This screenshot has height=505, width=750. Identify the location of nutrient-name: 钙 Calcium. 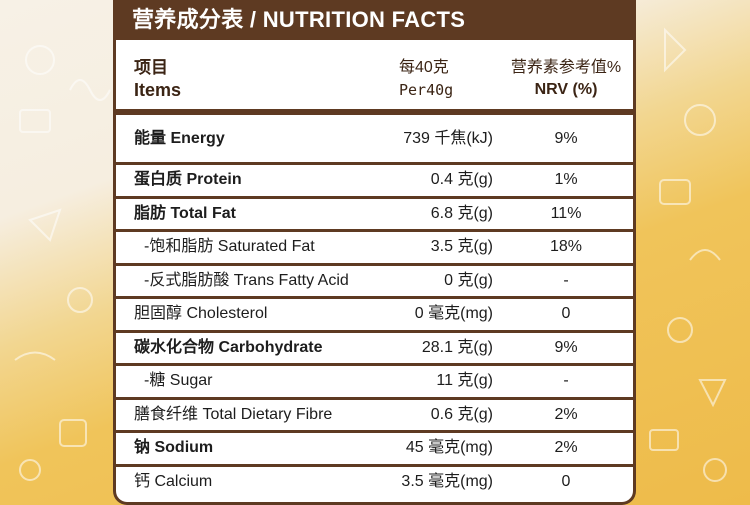
(173, 482).